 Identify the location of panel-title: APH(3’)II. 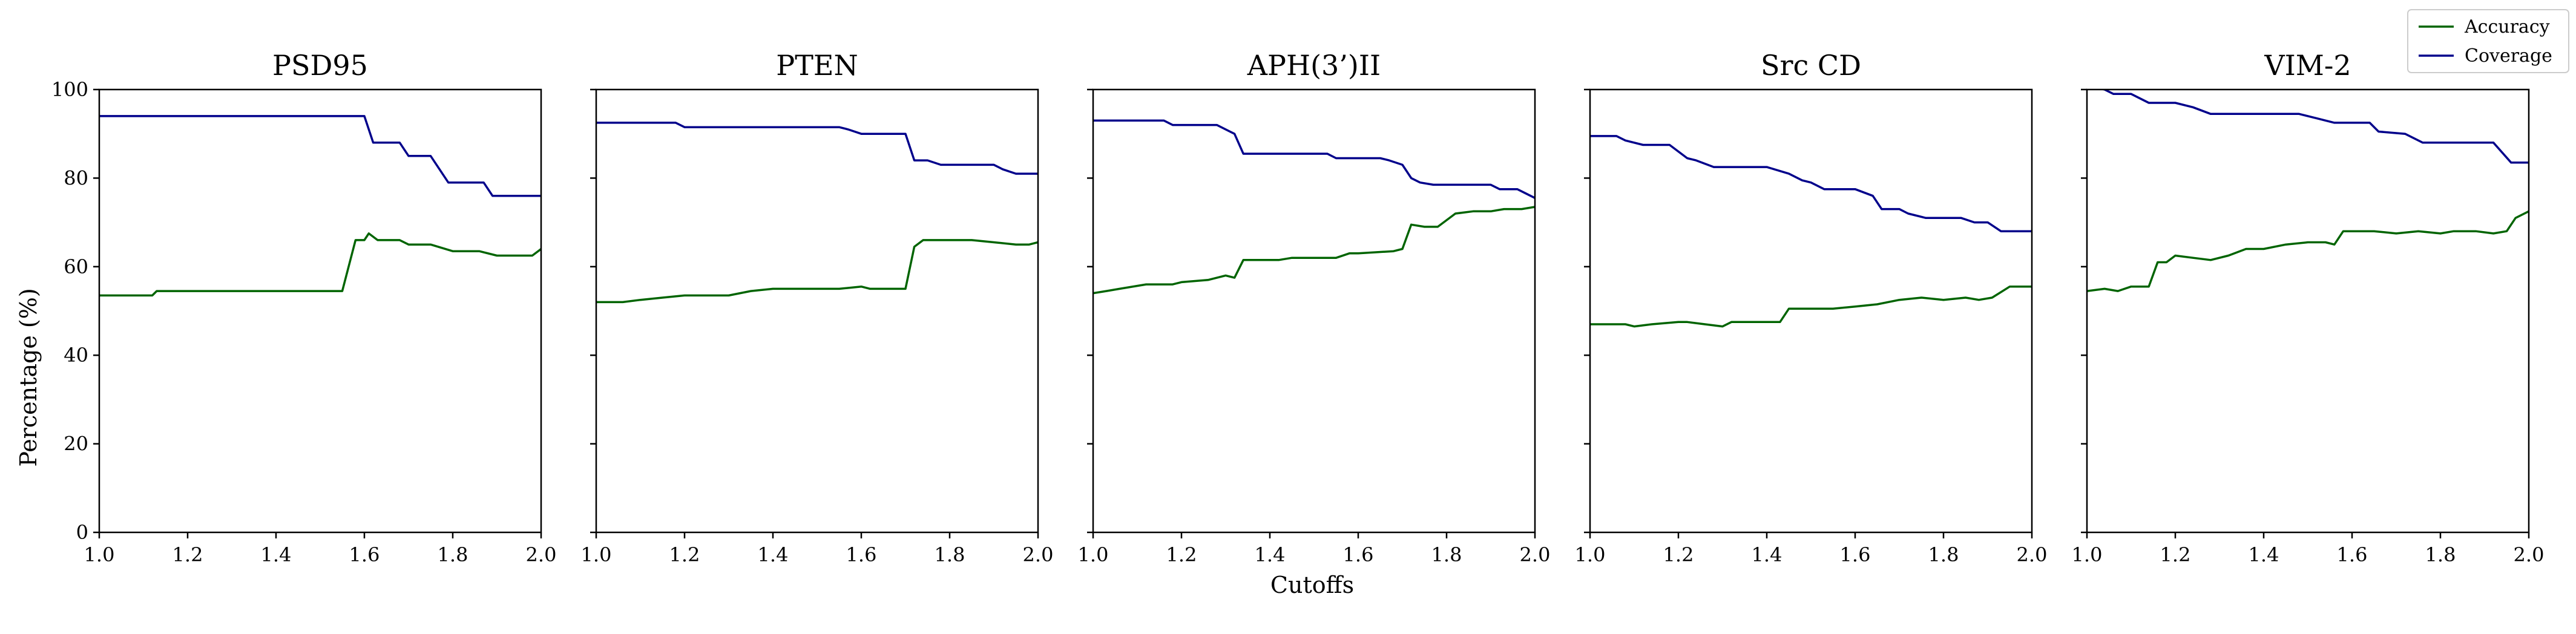
(1314, 65).